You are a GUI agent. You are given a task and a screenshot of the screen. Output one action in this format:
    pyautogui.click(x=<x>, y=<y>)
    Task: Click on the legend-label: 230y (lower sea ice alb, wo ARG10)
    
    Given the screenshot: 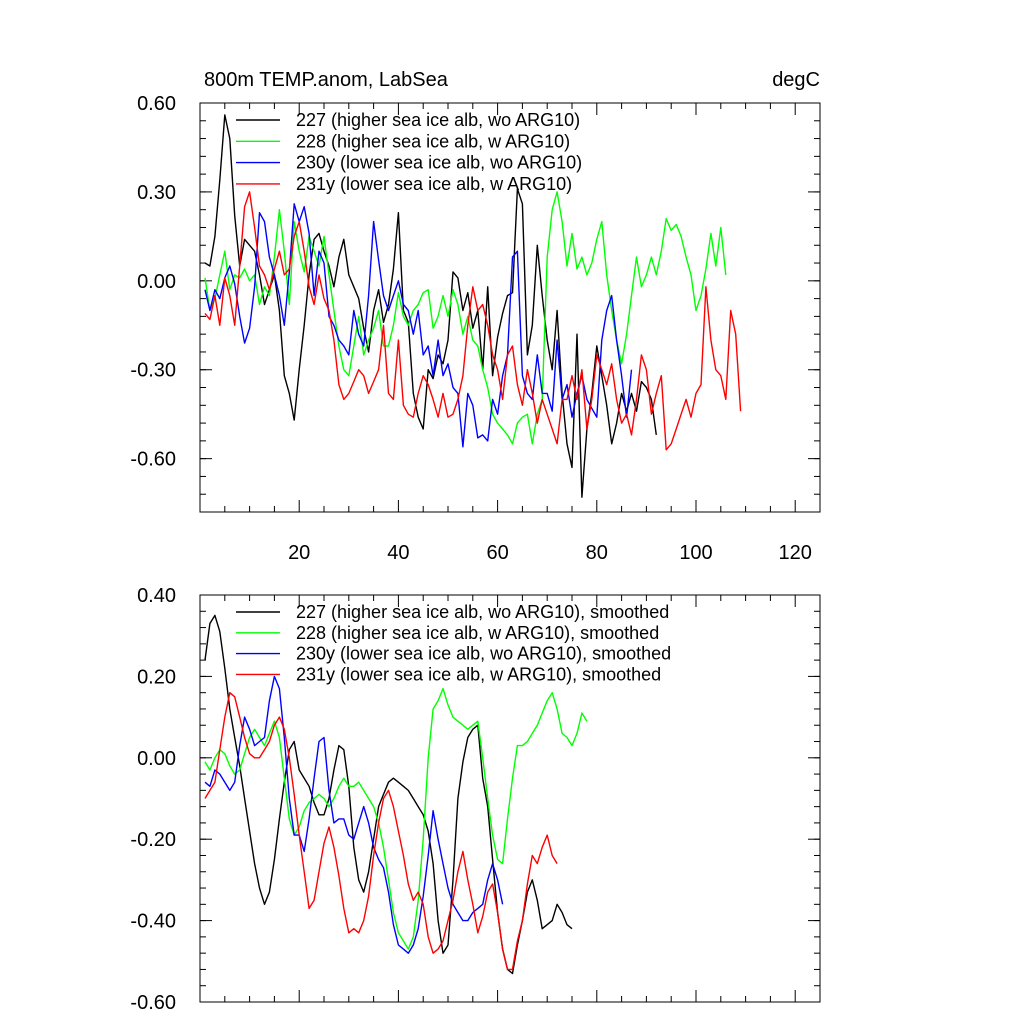 What is the action you would take?
    pyautogui.click(x=439, y=163)
    